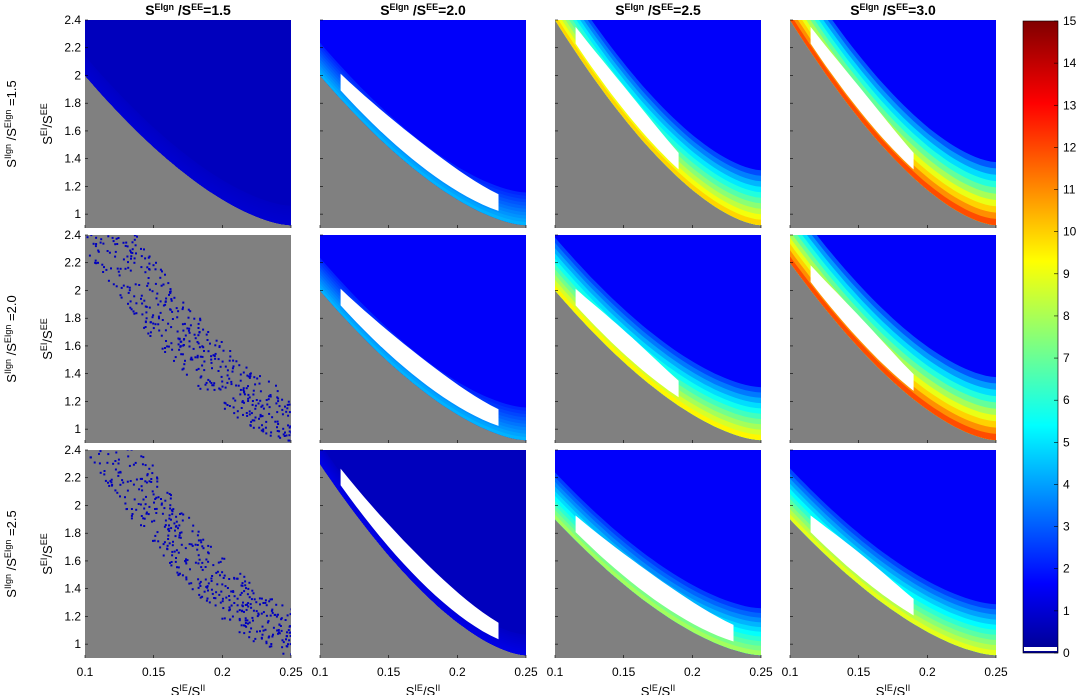  What do you see at coordinates (423, 123) in the screenshot?
I see `region-fill` at bounding box center [423, 123].